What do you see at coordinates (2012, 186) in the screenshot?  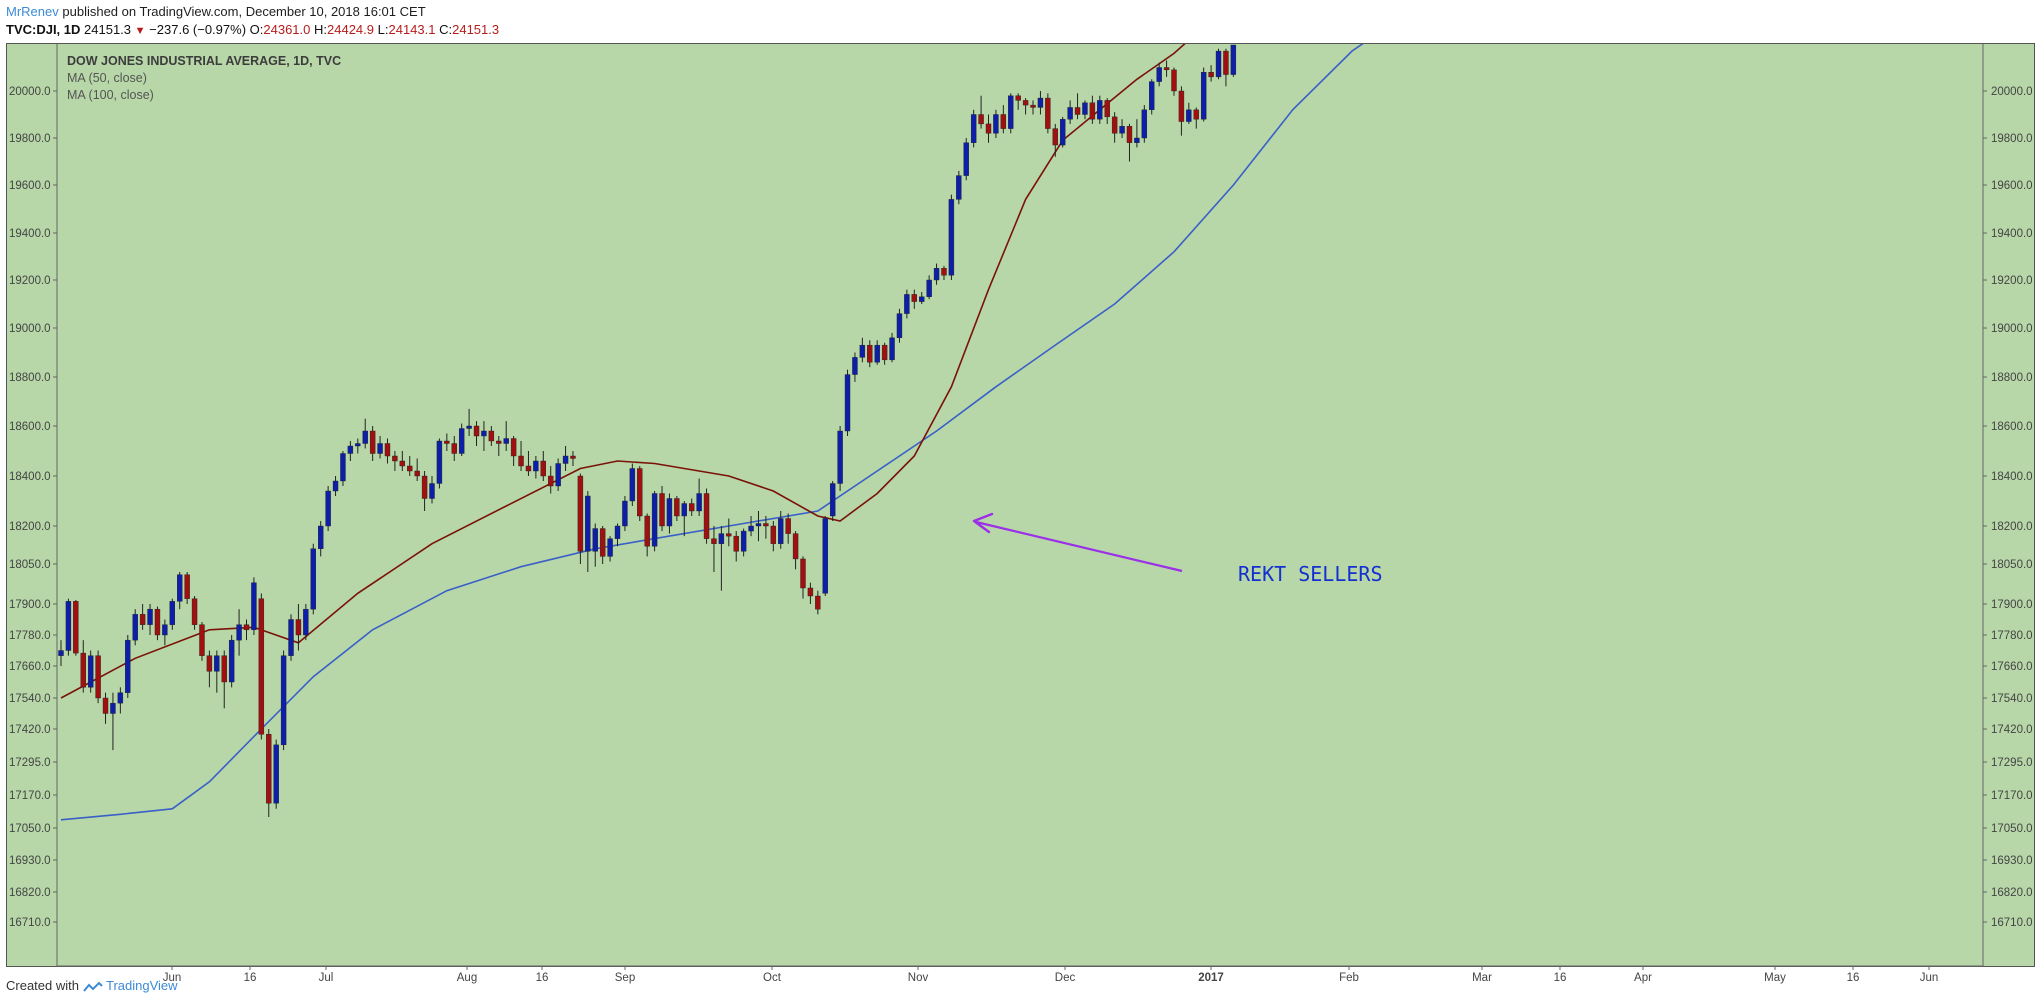 I see `y-tick-label-right: 19600.0` at bounding box center [2012, 186].